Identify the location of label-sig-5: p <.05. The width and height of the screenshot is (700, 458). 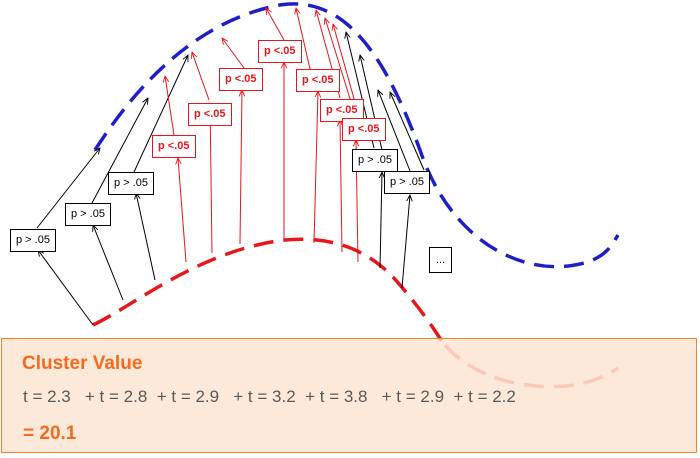
(318, 80).